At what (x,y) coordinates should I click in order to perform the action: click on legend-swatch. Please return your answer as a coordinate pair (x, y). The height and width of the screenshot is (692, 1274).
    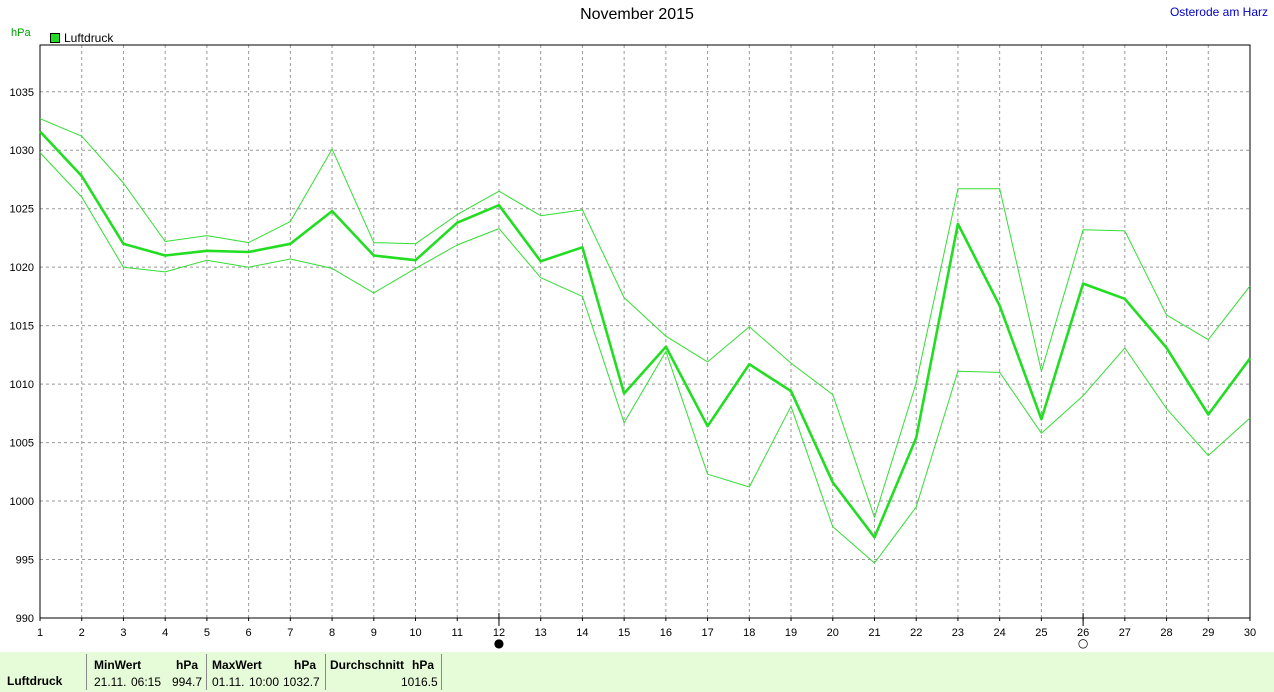
    Looking at the image, I should click on (55, 38).